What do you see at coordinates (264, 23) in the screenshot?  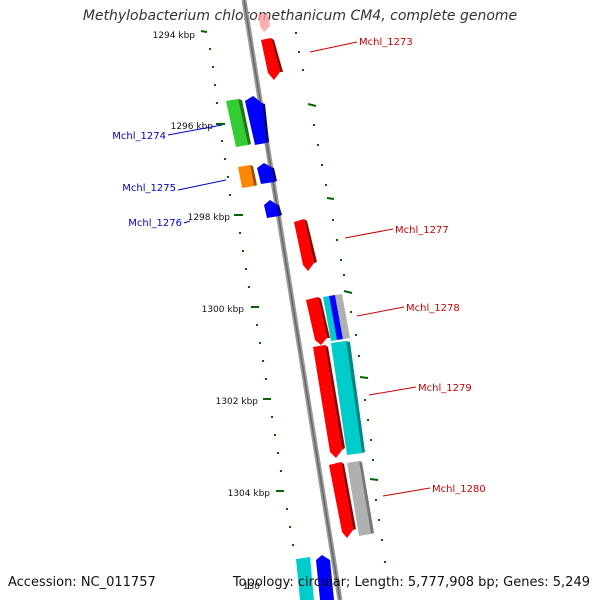 I see `gene-arrow` at bounding box center [264, 23].